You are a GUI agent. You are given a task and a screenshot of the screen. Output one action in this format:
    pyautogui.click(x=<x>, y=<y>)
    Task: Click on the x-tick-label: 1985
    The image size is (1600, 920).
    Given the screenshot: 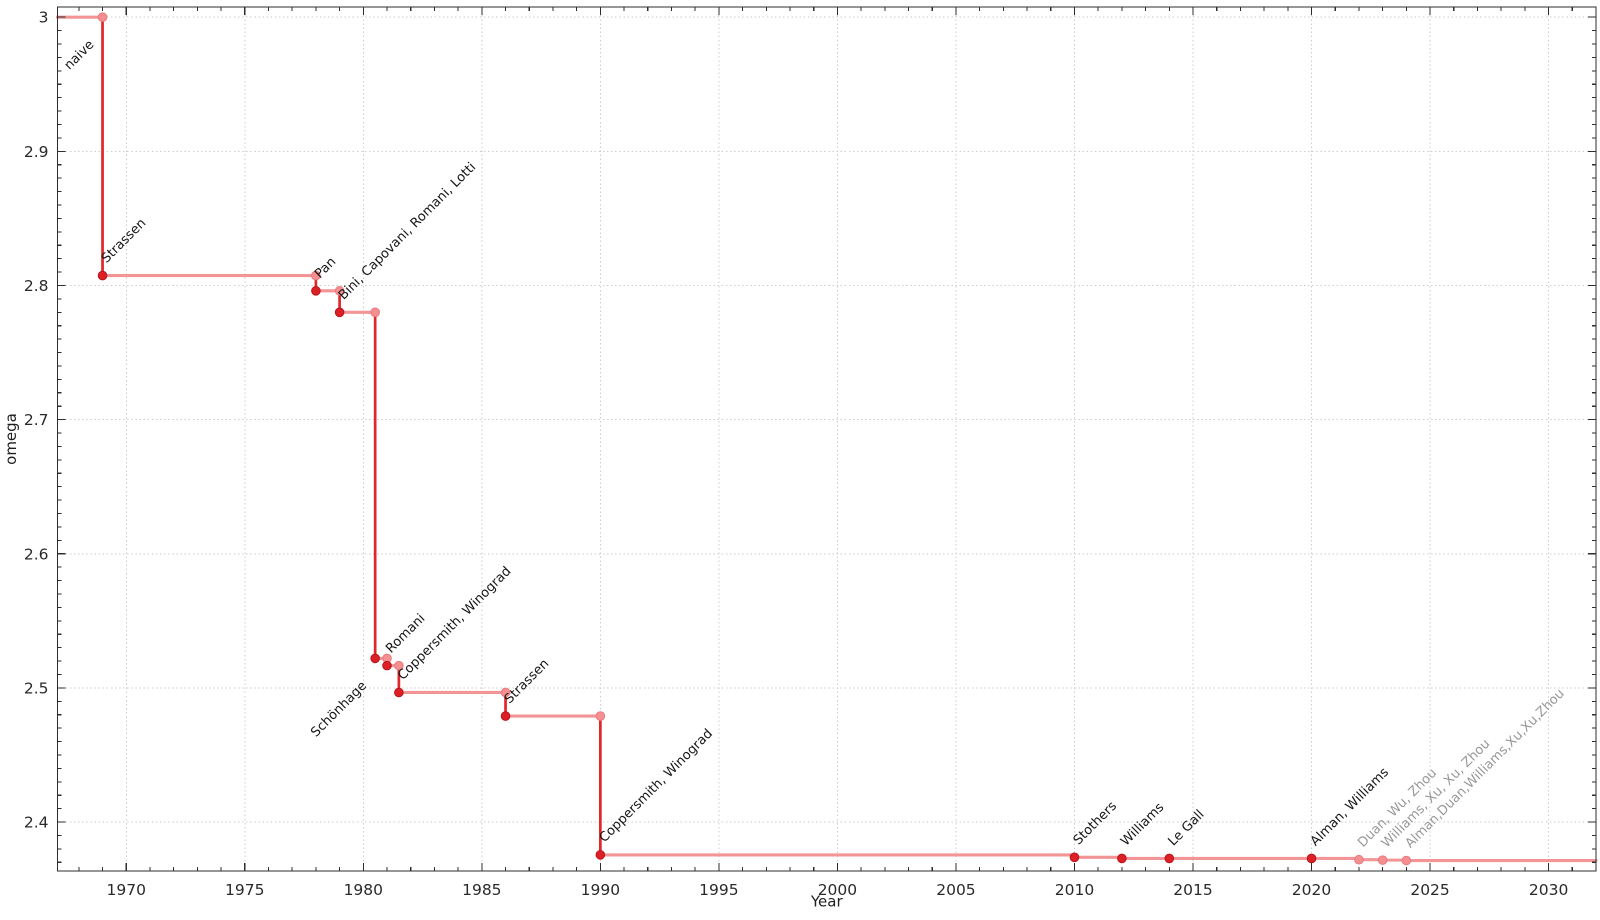 What is the action you would take?
    pyautogui.click(x=481, y=890)
    